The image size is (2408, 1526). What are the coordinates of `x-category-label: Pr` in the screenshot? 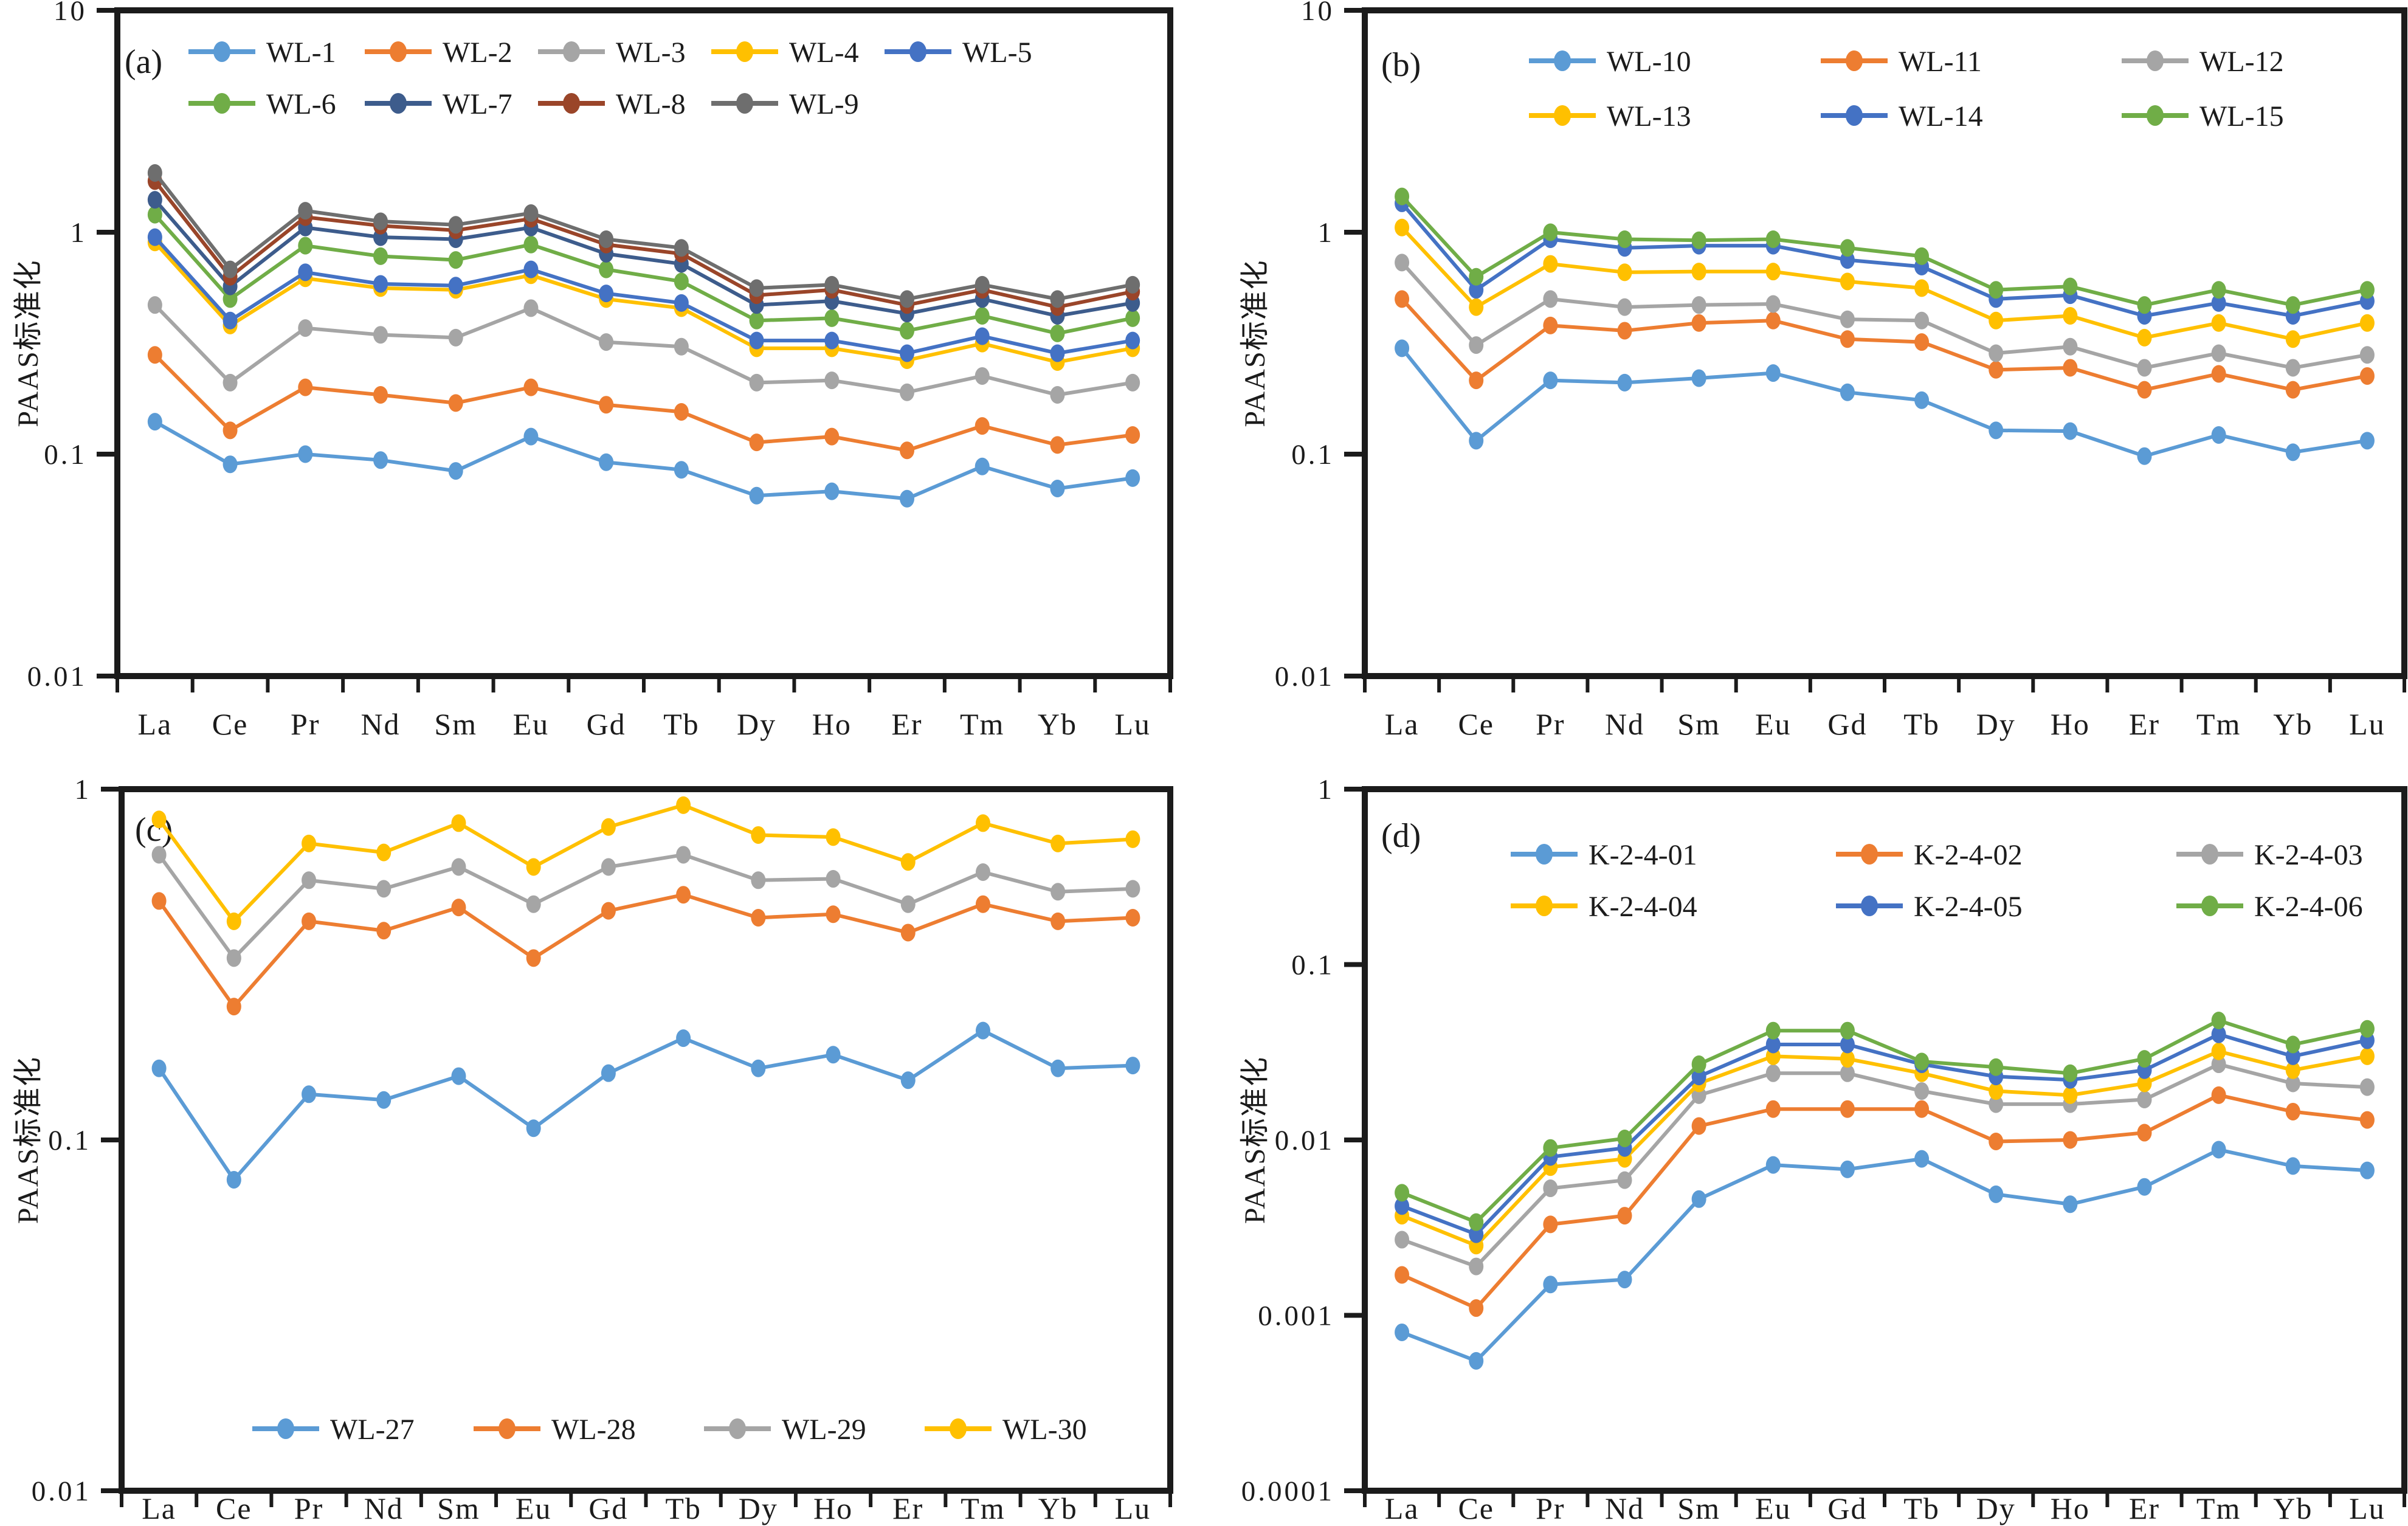 It's located at (1550, 1508).